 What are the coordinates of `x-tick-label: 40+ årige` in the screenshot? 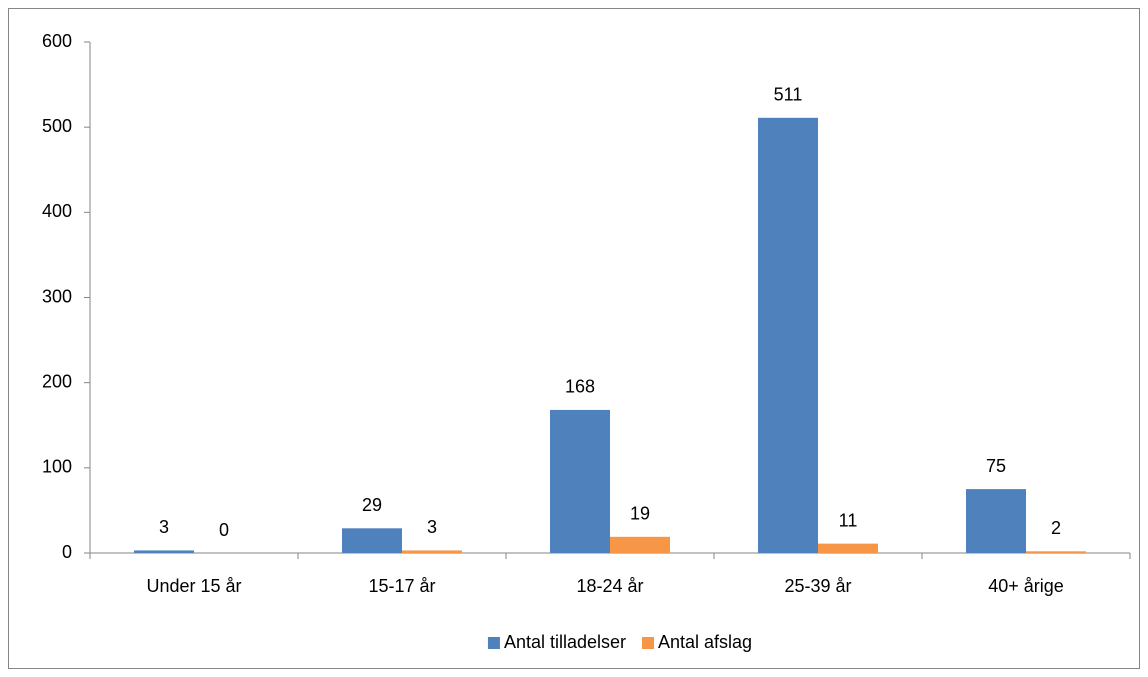 It's located at (1026, 586).